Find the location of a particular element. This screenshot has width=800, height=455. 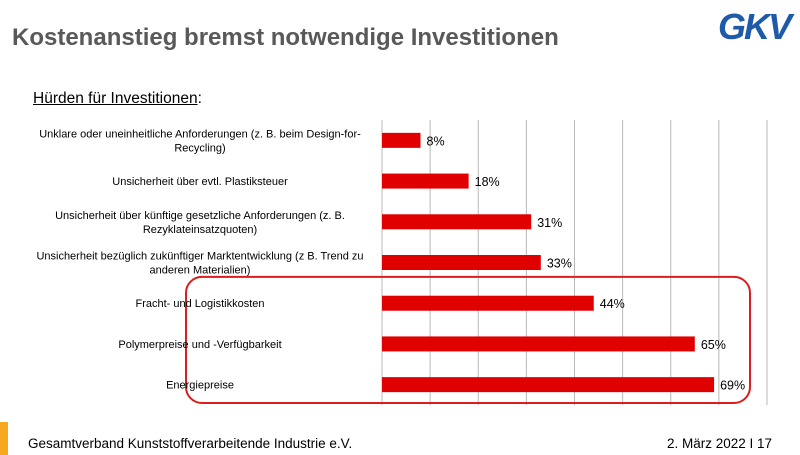

data-label: 69% is located at coordinates (732, 386).